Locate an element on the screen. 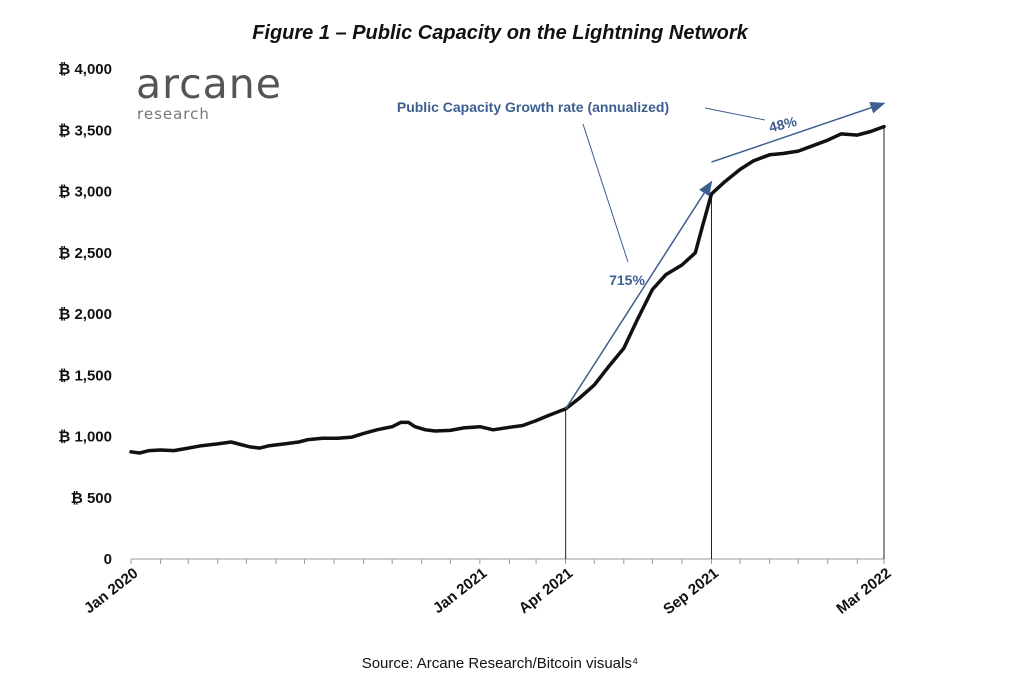 This screenshot has height=687, width=1024. x-tick-label: Mar 2022 is located at coordinates (863, 591).